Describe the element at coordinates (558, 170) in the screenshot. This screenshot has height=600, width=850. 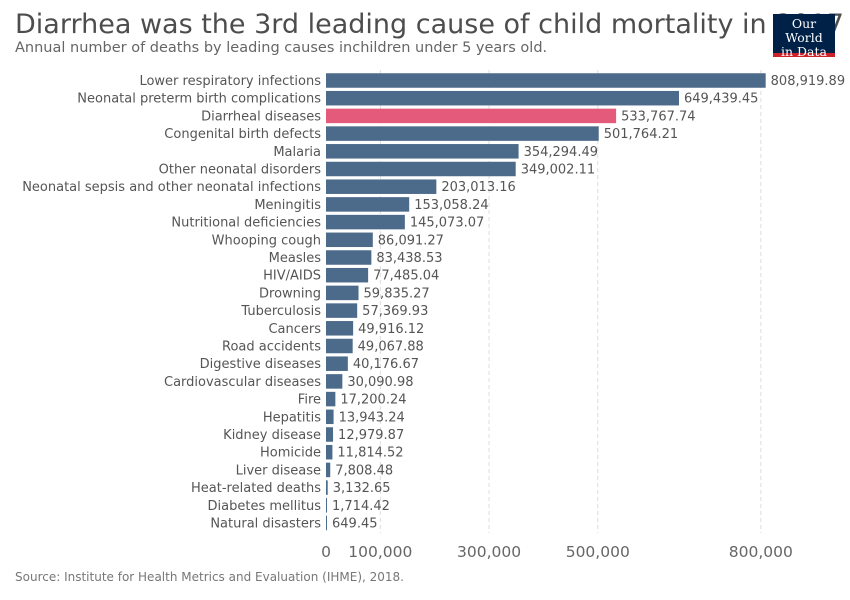
I see `value-label: 349,002.11` at that location.